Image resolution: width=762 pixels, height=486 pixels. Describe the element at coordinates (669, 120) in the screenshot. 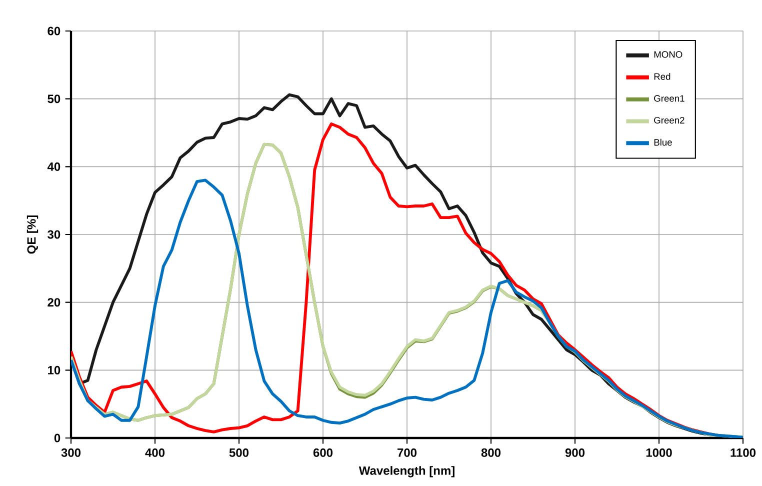

I see `legend-label: Green2` at that location.